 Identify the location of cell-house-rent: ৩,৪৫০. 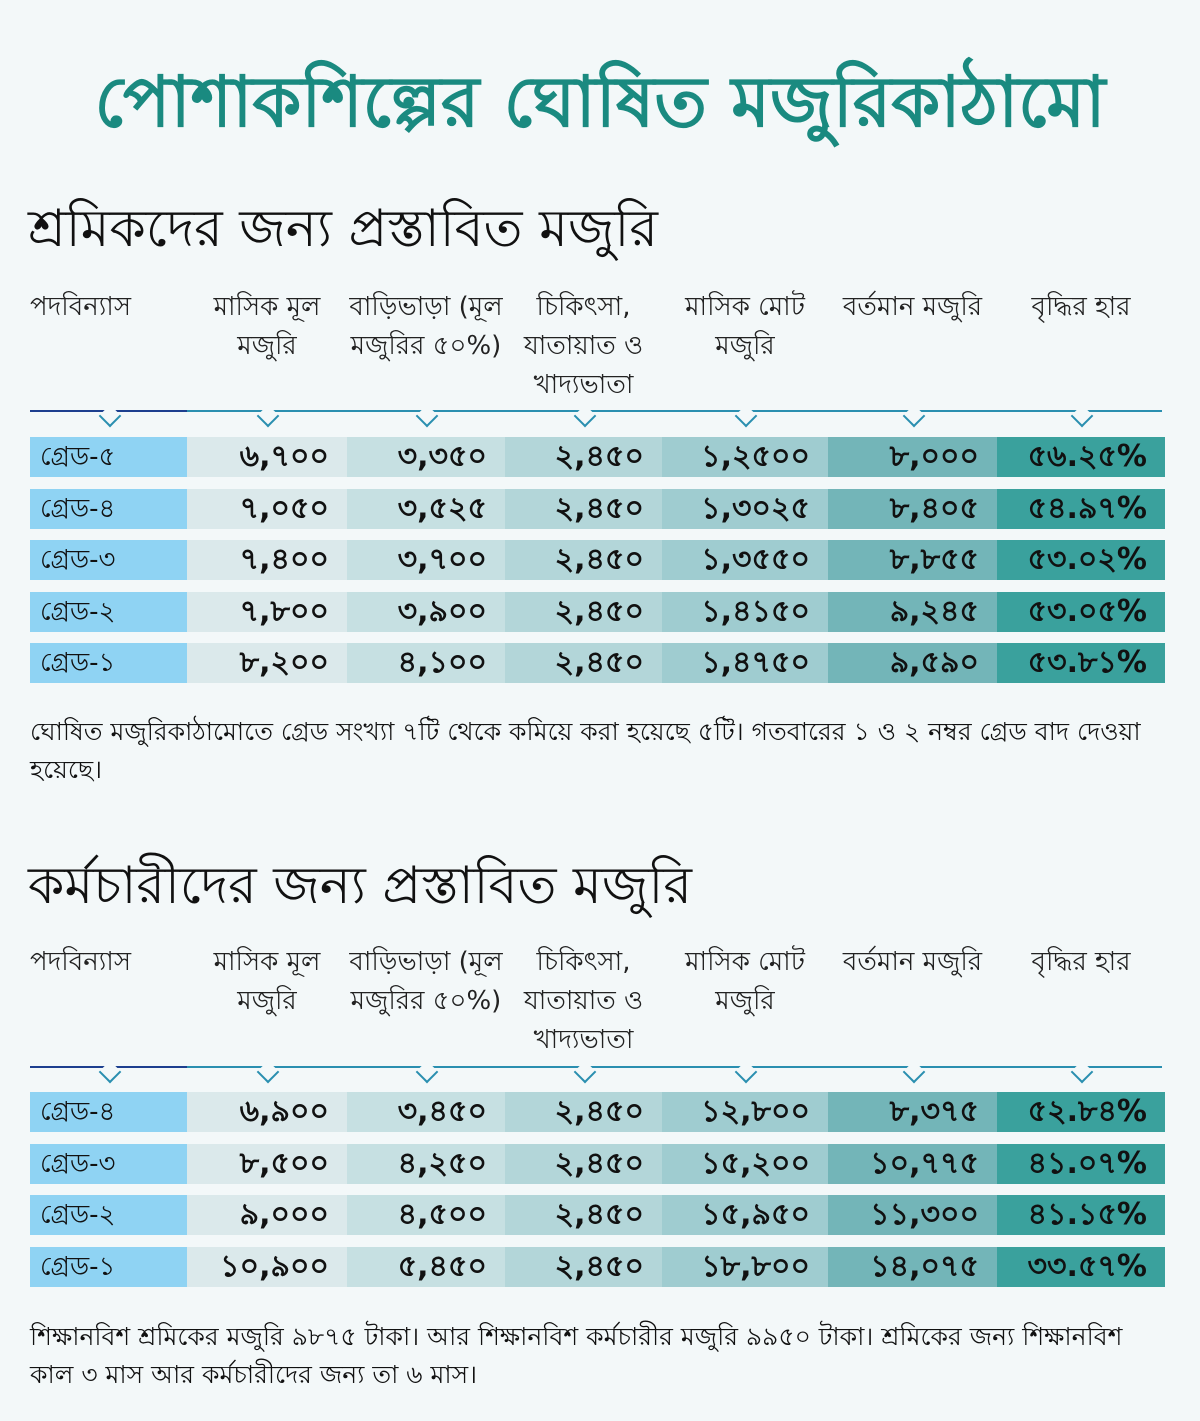
(426, 1112).